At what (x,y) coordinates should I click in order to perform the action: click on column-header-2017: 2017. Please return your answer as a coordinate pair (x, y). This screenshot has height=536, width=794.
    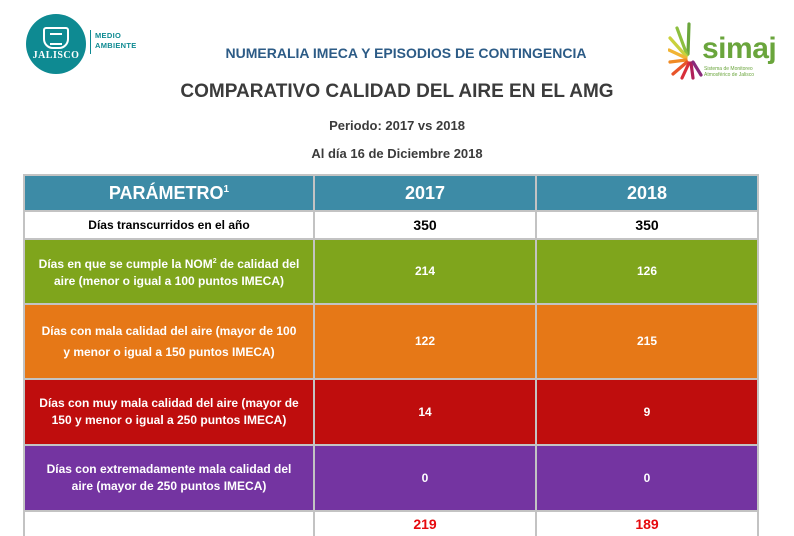
    Looking at the image, I should click on (425, 193).